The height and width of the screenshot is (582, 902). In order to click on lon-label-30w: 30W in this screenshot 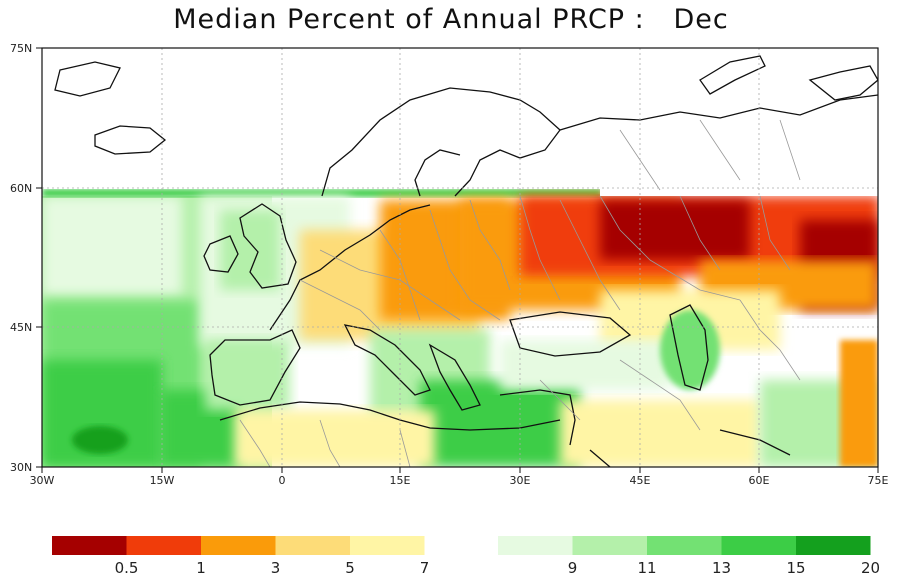, I will do `click(42, 480)`.